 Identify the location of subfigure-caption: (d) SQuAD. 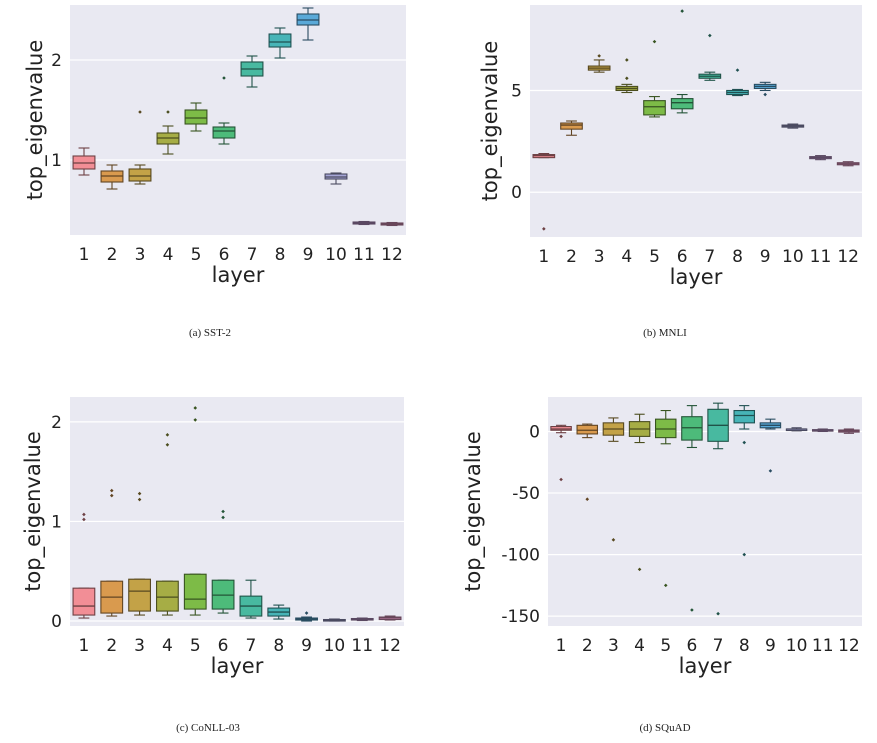
(664, 728).